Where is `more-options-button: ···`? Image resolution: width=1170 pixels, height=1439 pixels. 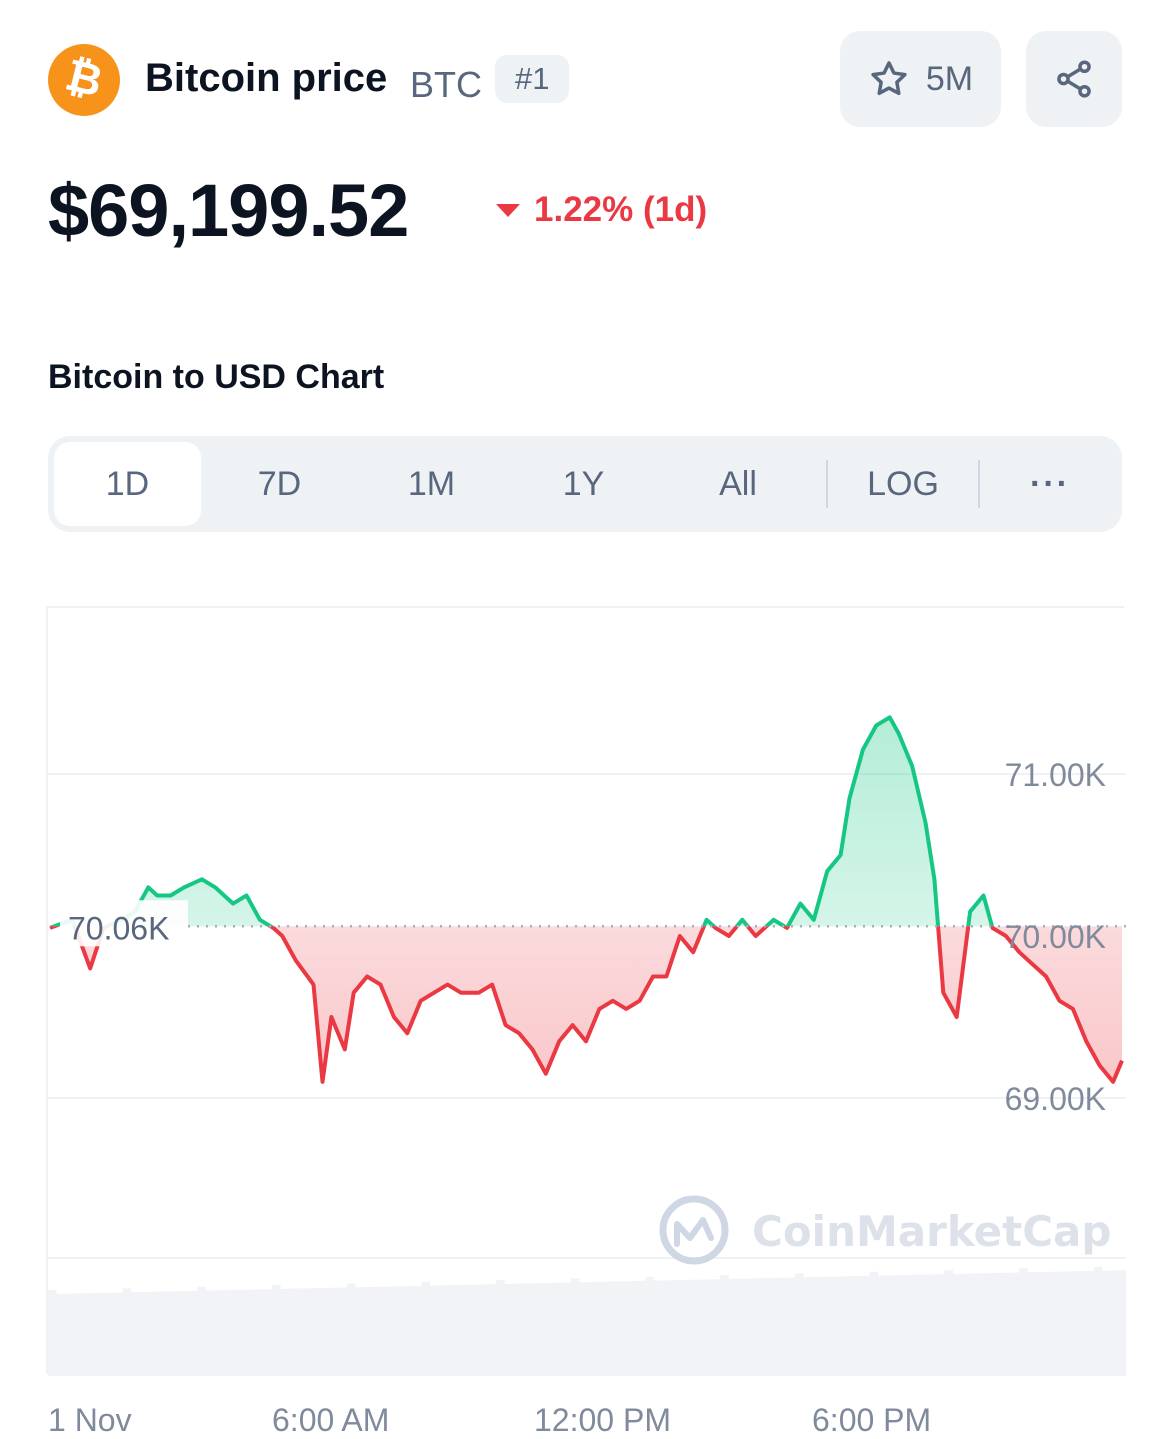
more-options-button: ··· is located at coordinates (1050, 484).